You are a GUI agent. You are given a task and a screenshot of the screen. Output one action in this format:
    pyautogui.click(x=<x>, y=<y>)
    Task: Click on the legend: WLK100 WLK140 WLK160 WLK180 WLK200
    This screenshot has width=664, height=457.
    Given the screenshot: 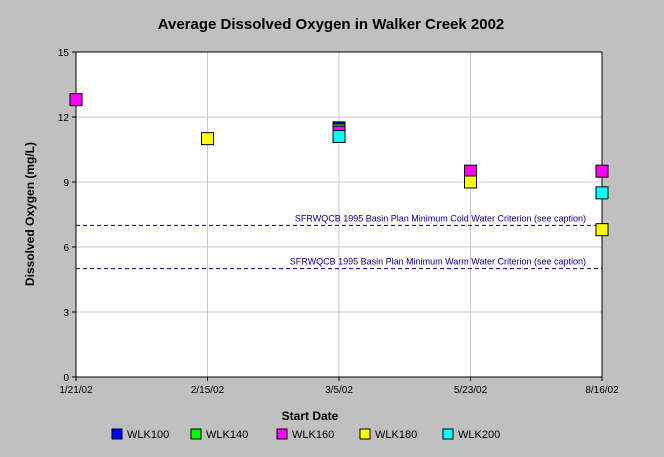 What is the action you would take?
    pyautogui.click(x=305, y=434)
    